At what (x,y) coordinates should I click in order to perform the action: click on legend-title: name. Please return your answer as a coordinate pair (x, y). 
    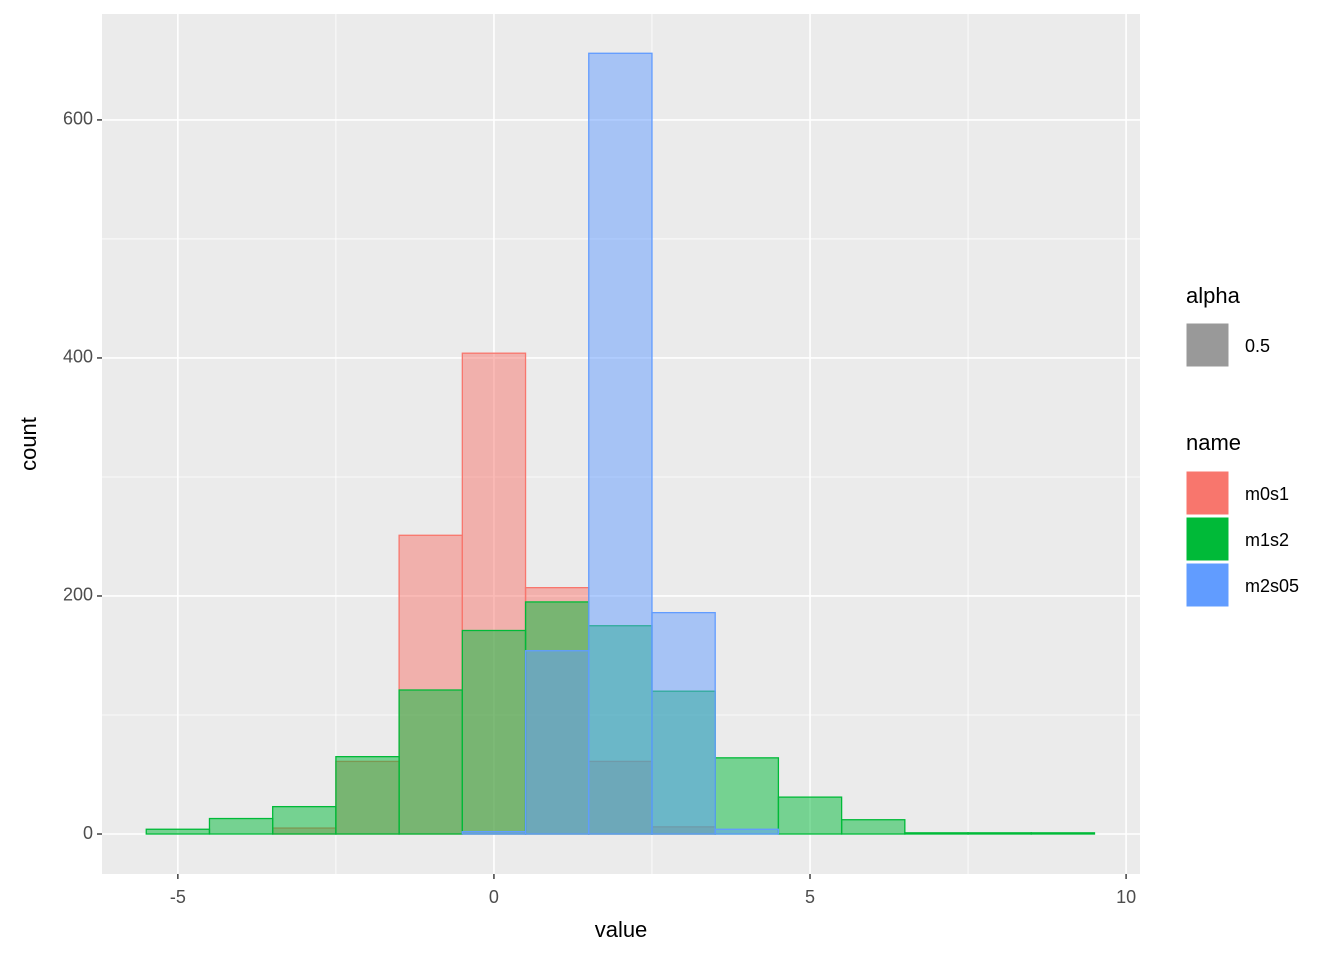
    Looking at the image, I should click on (1213, 442).